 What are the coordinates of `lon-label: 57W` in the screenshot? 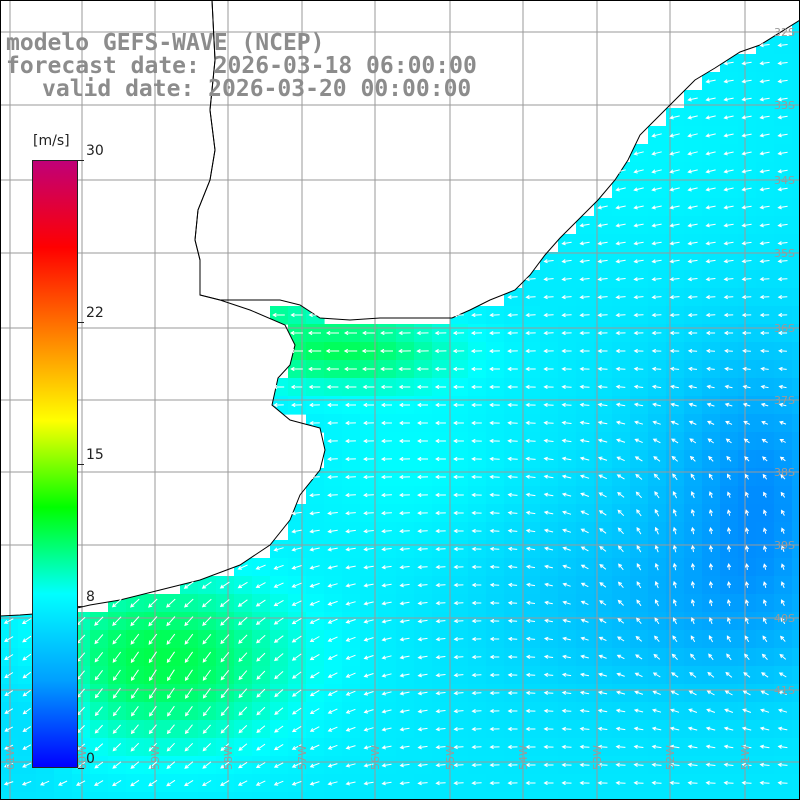 It's located at (302, 757).